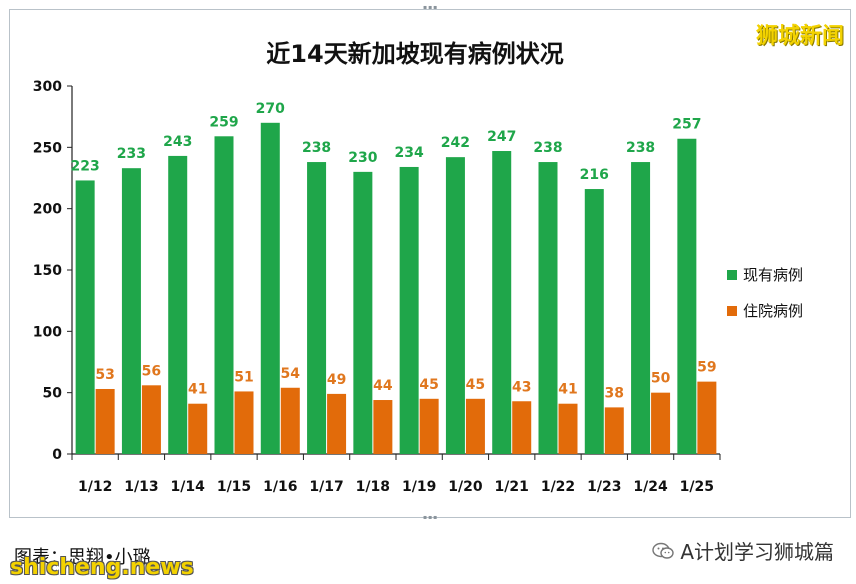 The width and height of the screenshot is (856, 584). Describe the element at coordinates (383, 386) in the screenshot. I see `data-label-hospital: 44` at that location.